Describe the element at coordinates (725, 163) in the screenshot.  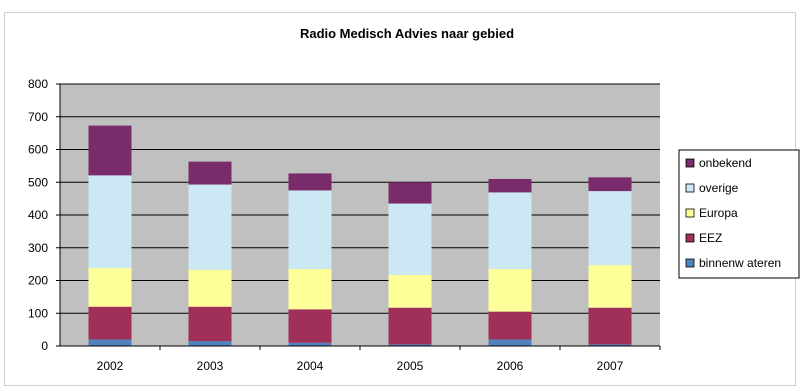
I see `legend-label: onbekend` at that location.